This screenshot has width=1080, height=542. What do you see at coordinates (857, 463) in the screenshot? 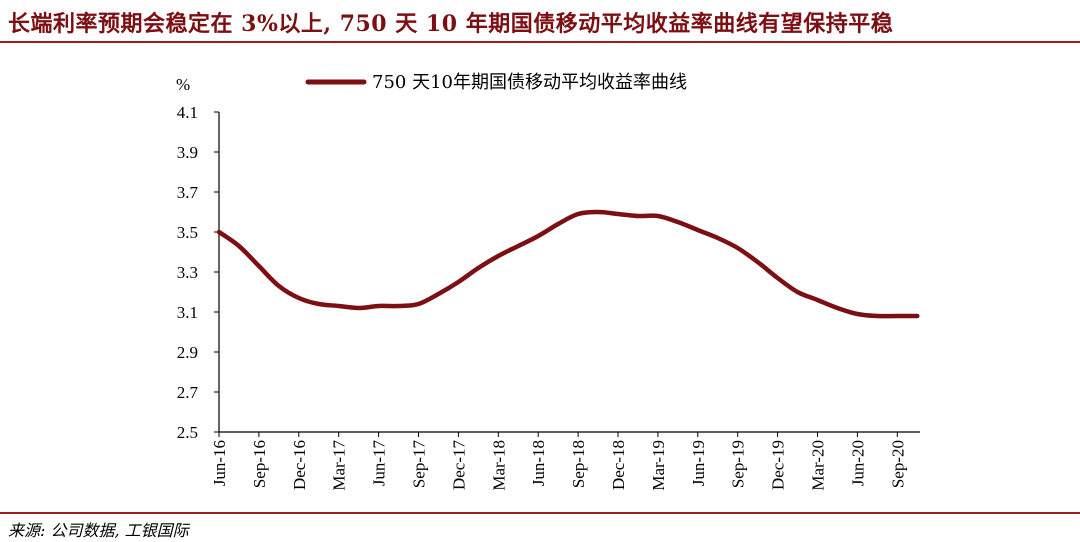
I see `x-tick-label: Jun-20` at bounding box center [857, 463].